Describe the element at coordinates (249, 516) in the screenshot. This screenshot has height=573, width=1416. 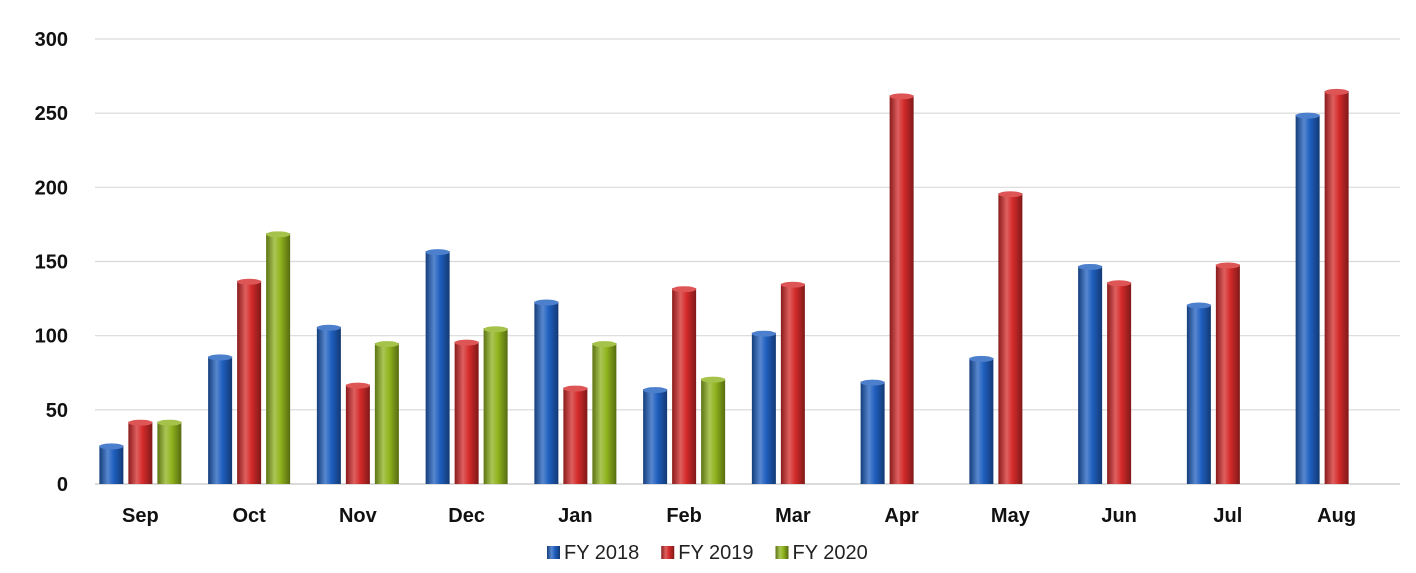
I see `x-tick-label: Oct` at that location.